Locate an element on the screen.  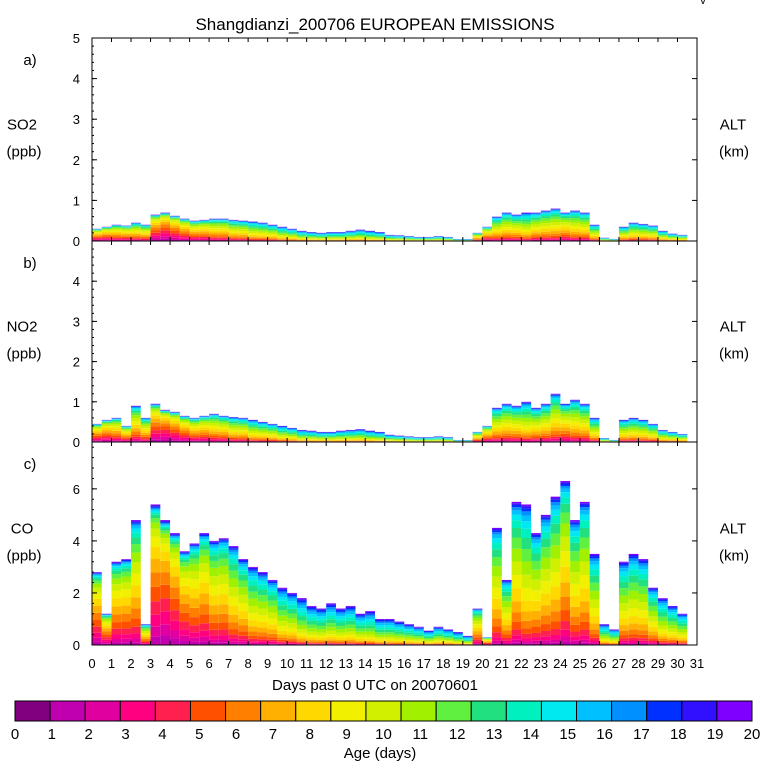
alt-label: ALT is located at coordinates (733, 326).